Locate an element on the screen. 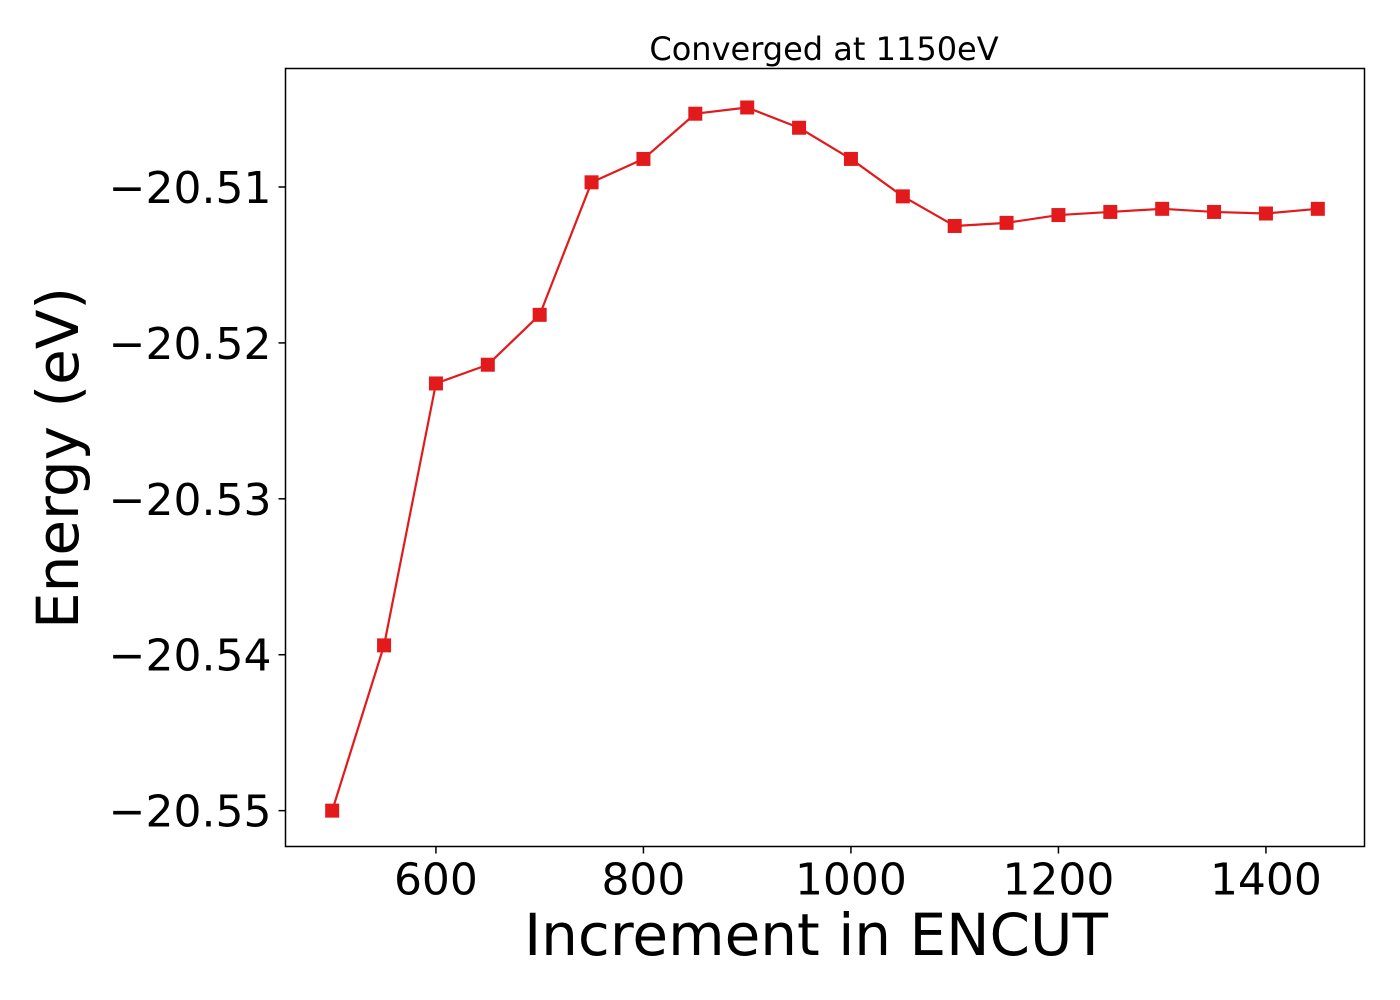  x-axis-label: Increment in ENCUT is located at coordinates (816, 935).